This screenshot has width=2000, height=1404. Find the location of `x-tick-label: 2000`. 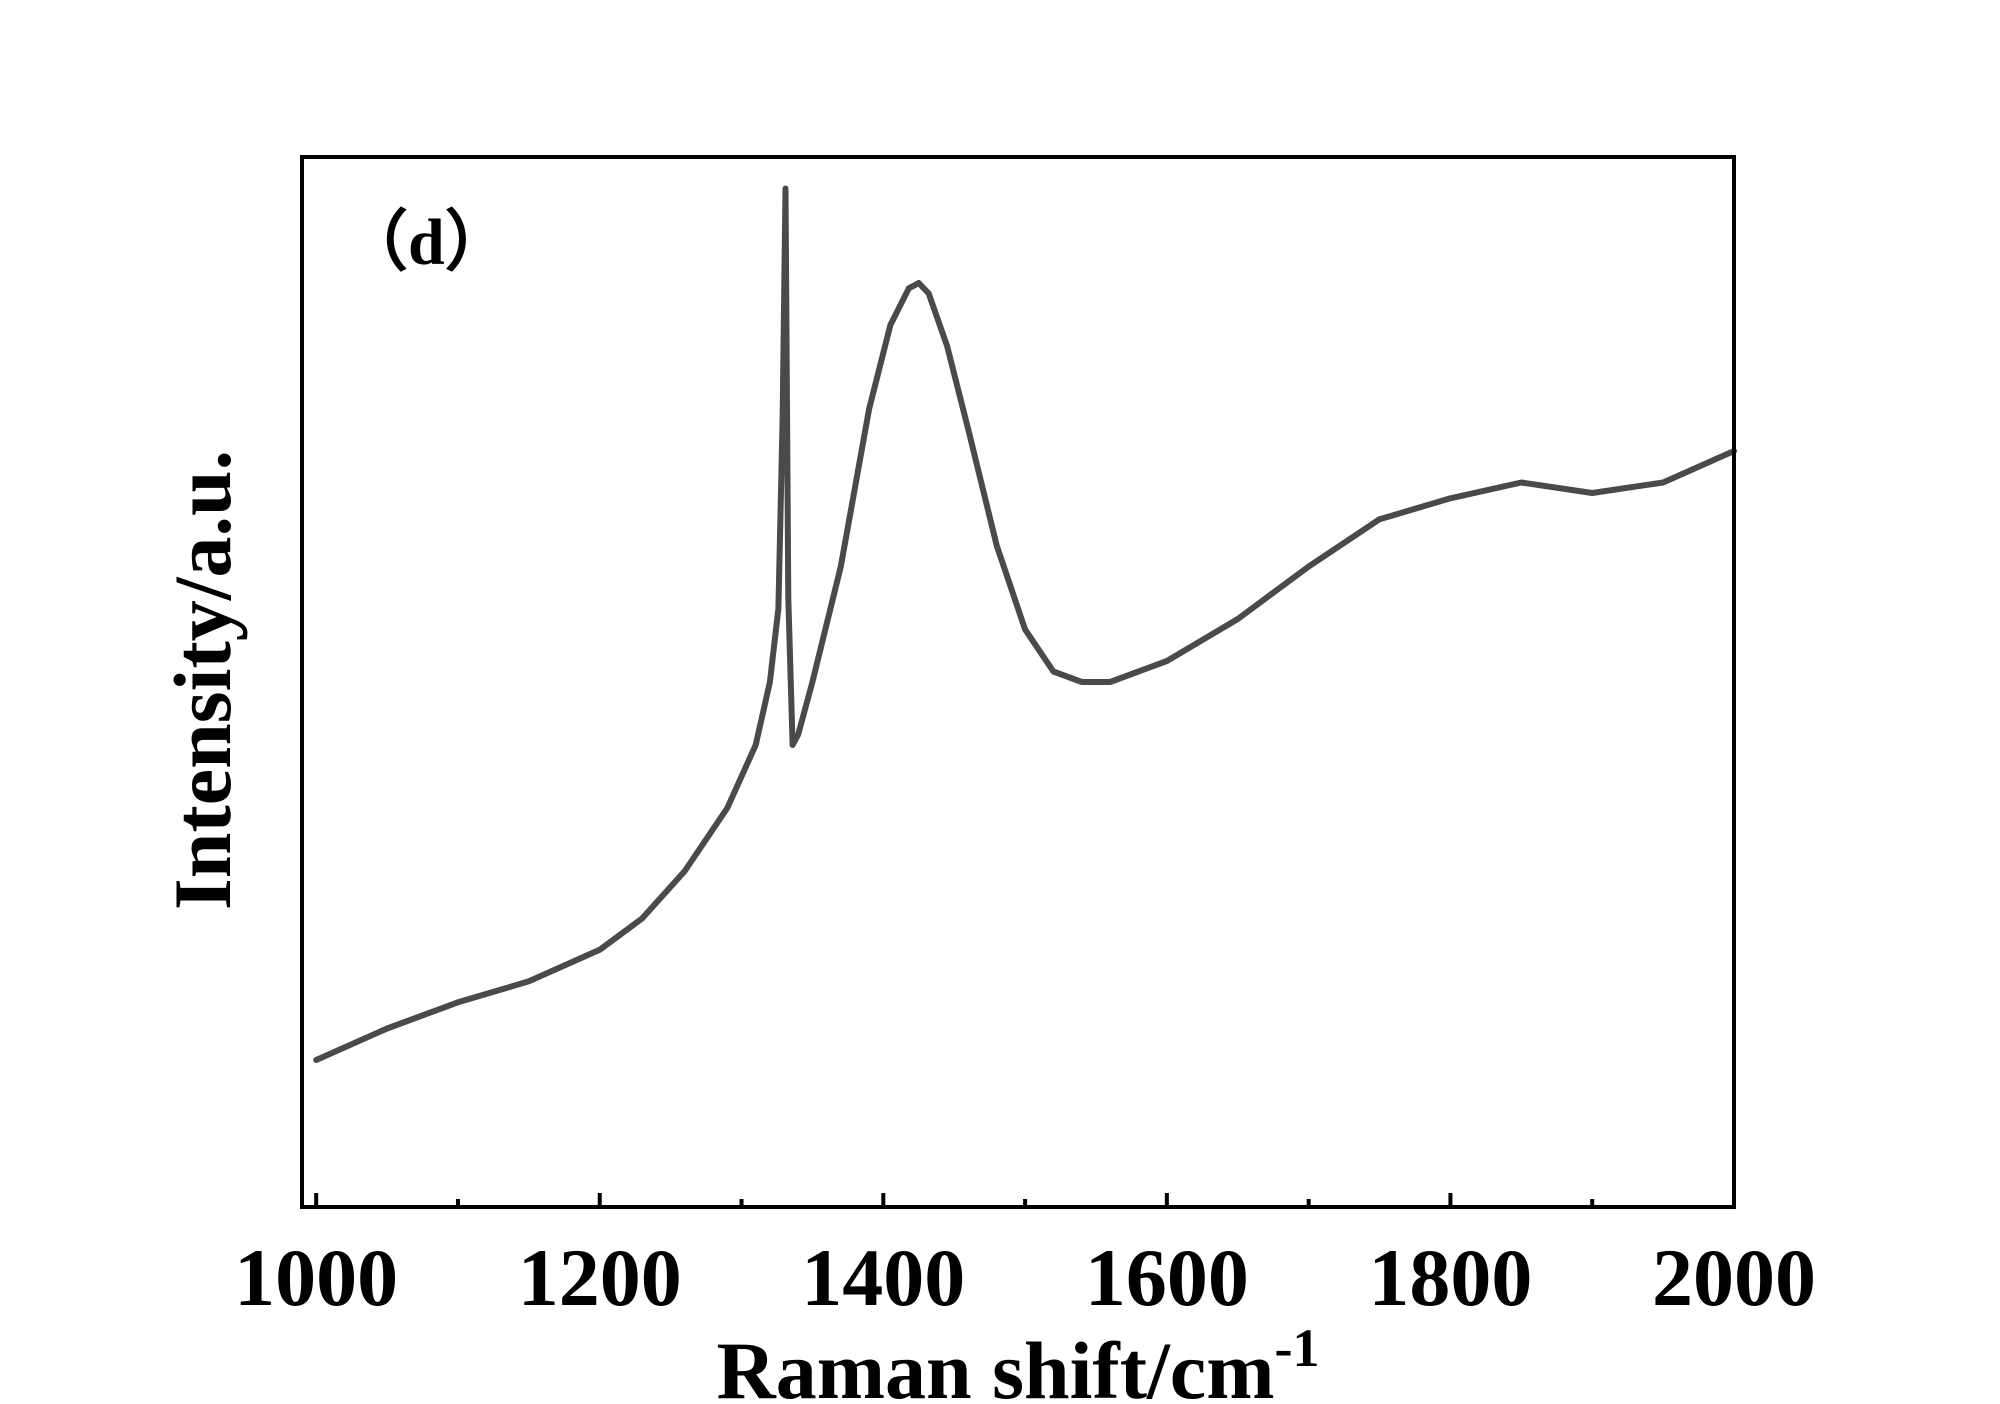

x-tick-label: 2000 is located at coordinates (1734, 1277).